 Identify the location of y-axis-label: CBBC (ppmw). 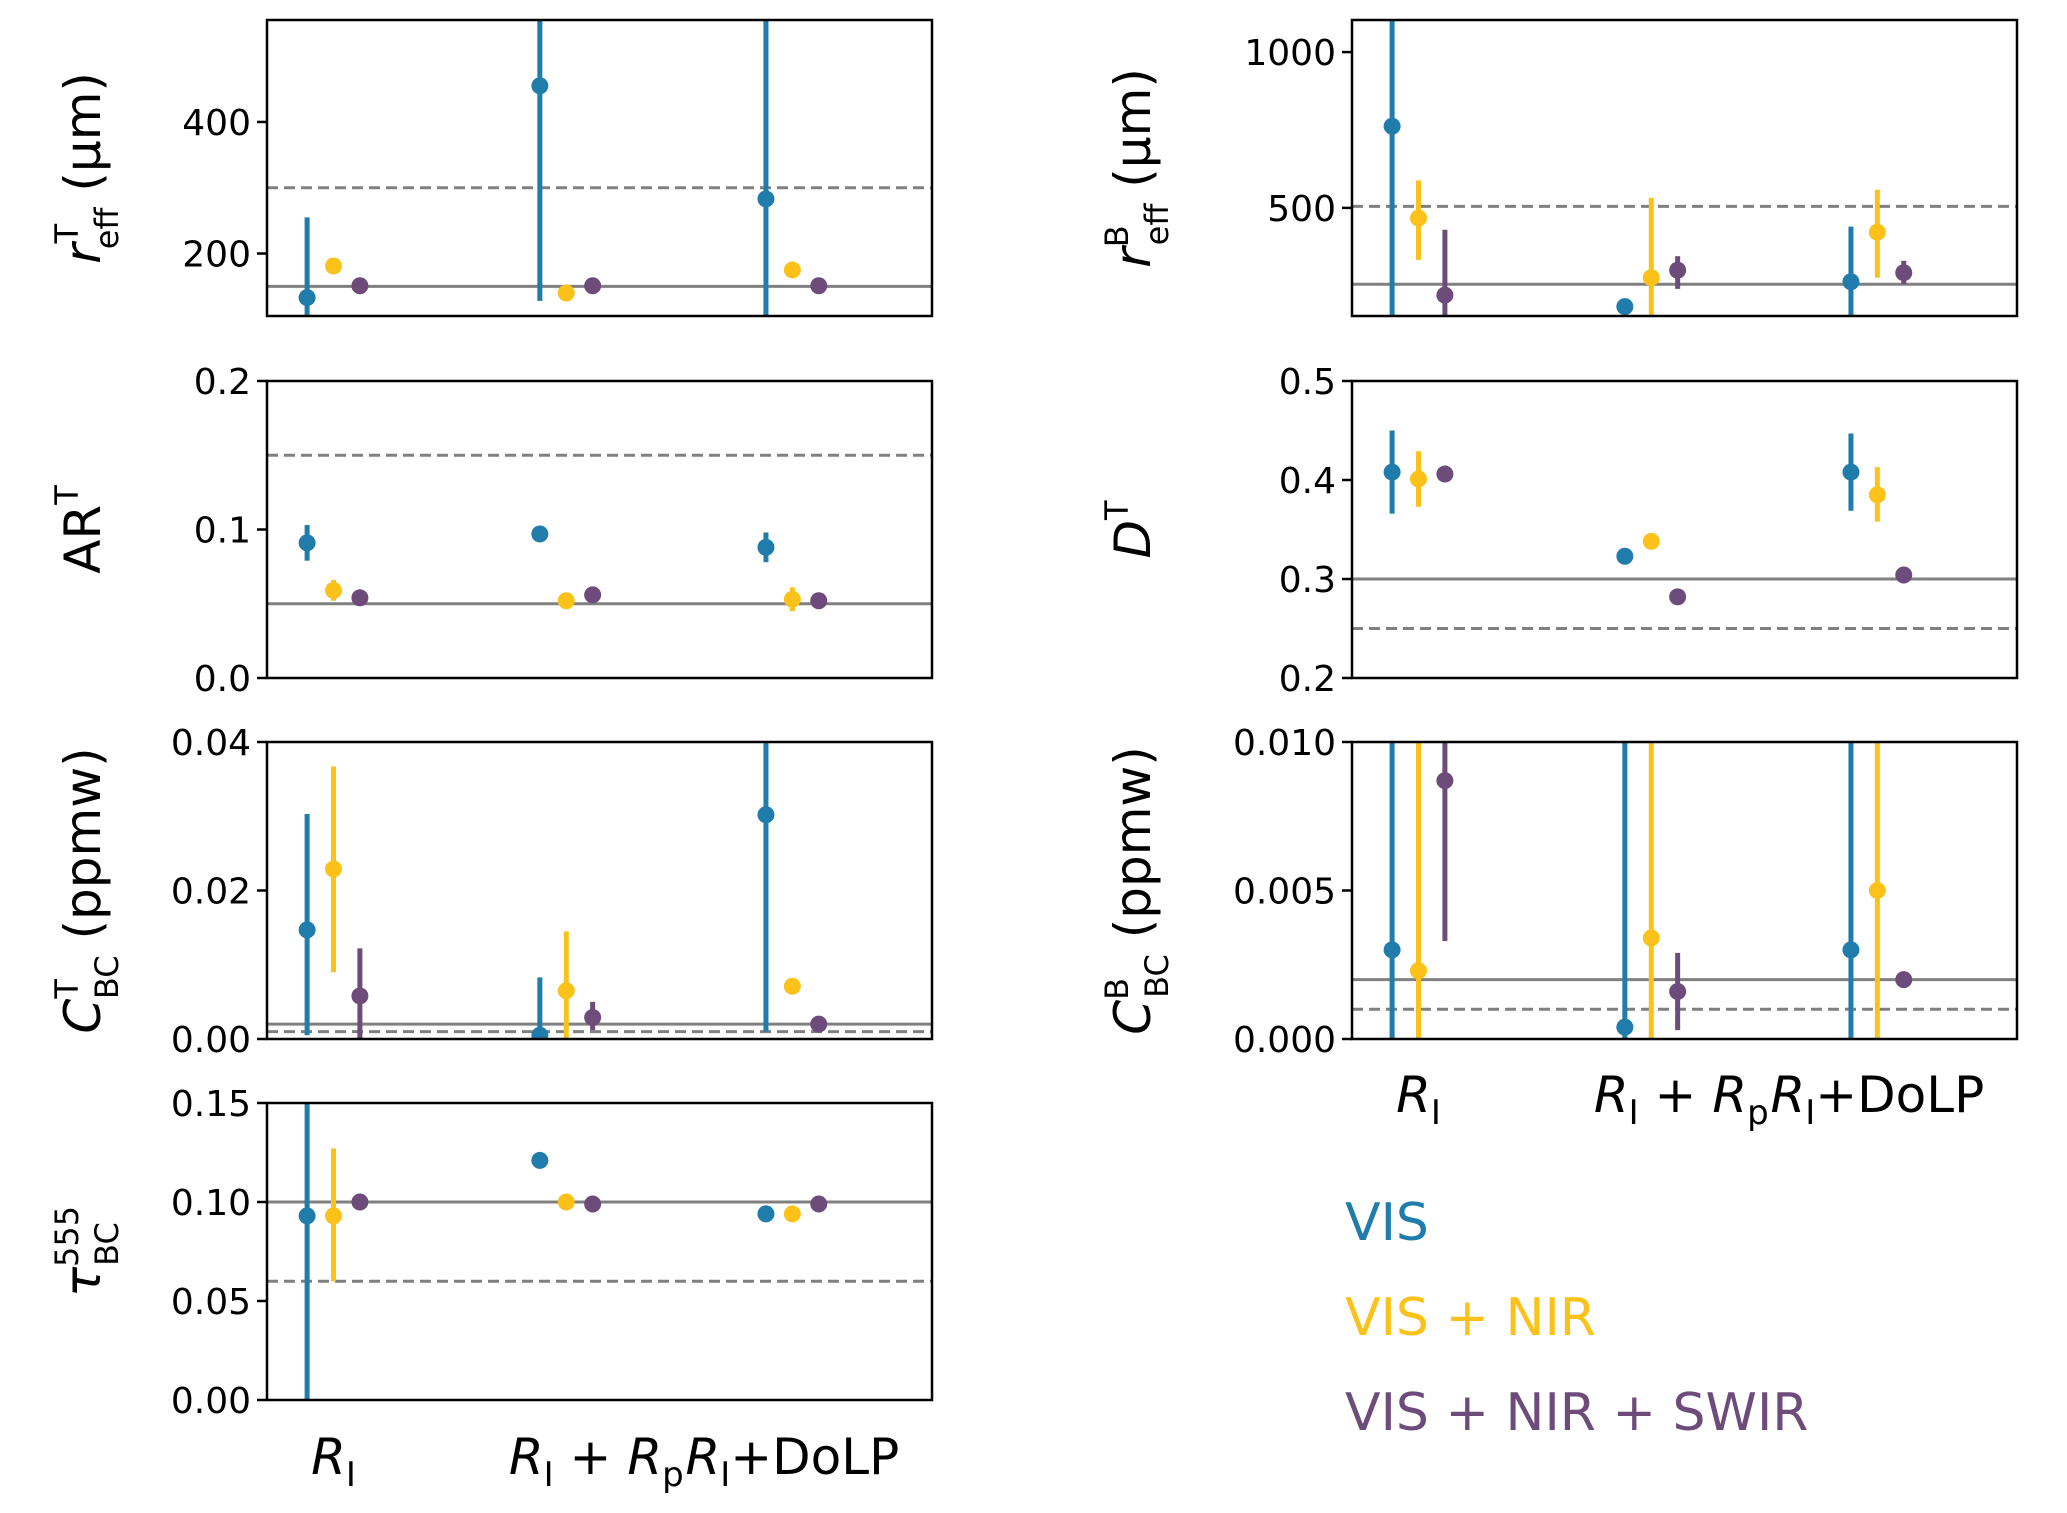
(1137, 890).